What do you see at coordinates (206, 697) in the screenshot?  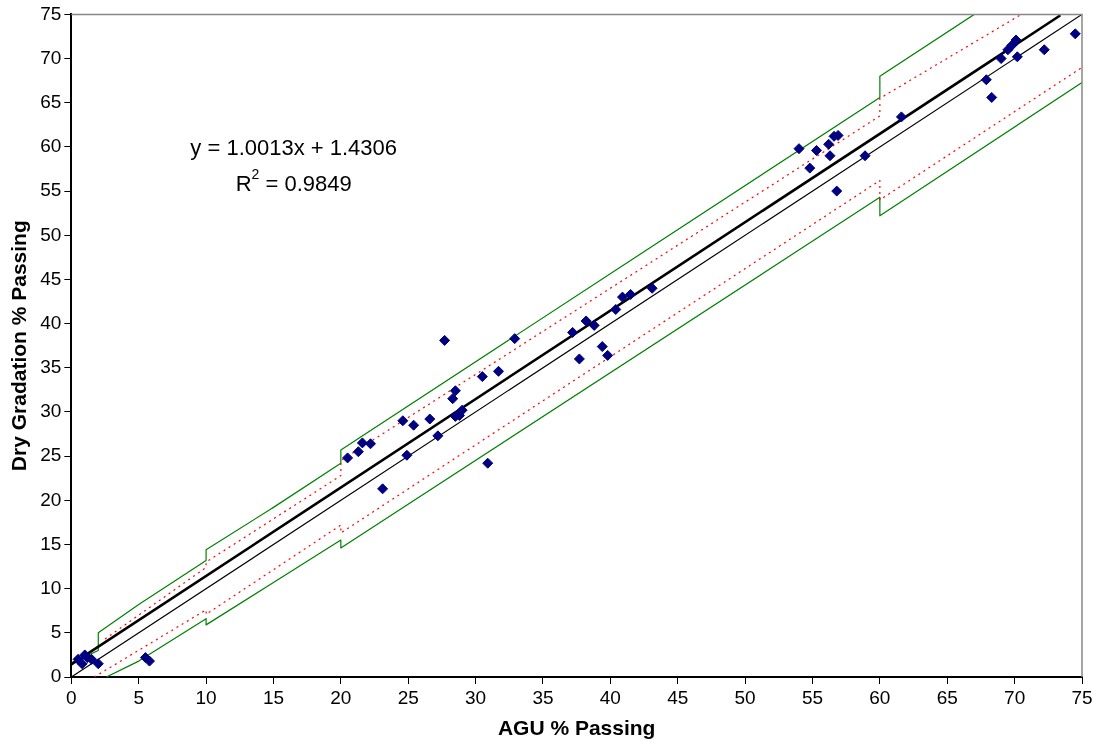 I see `x-tick-label: 10` at bounding box center [206, 697].